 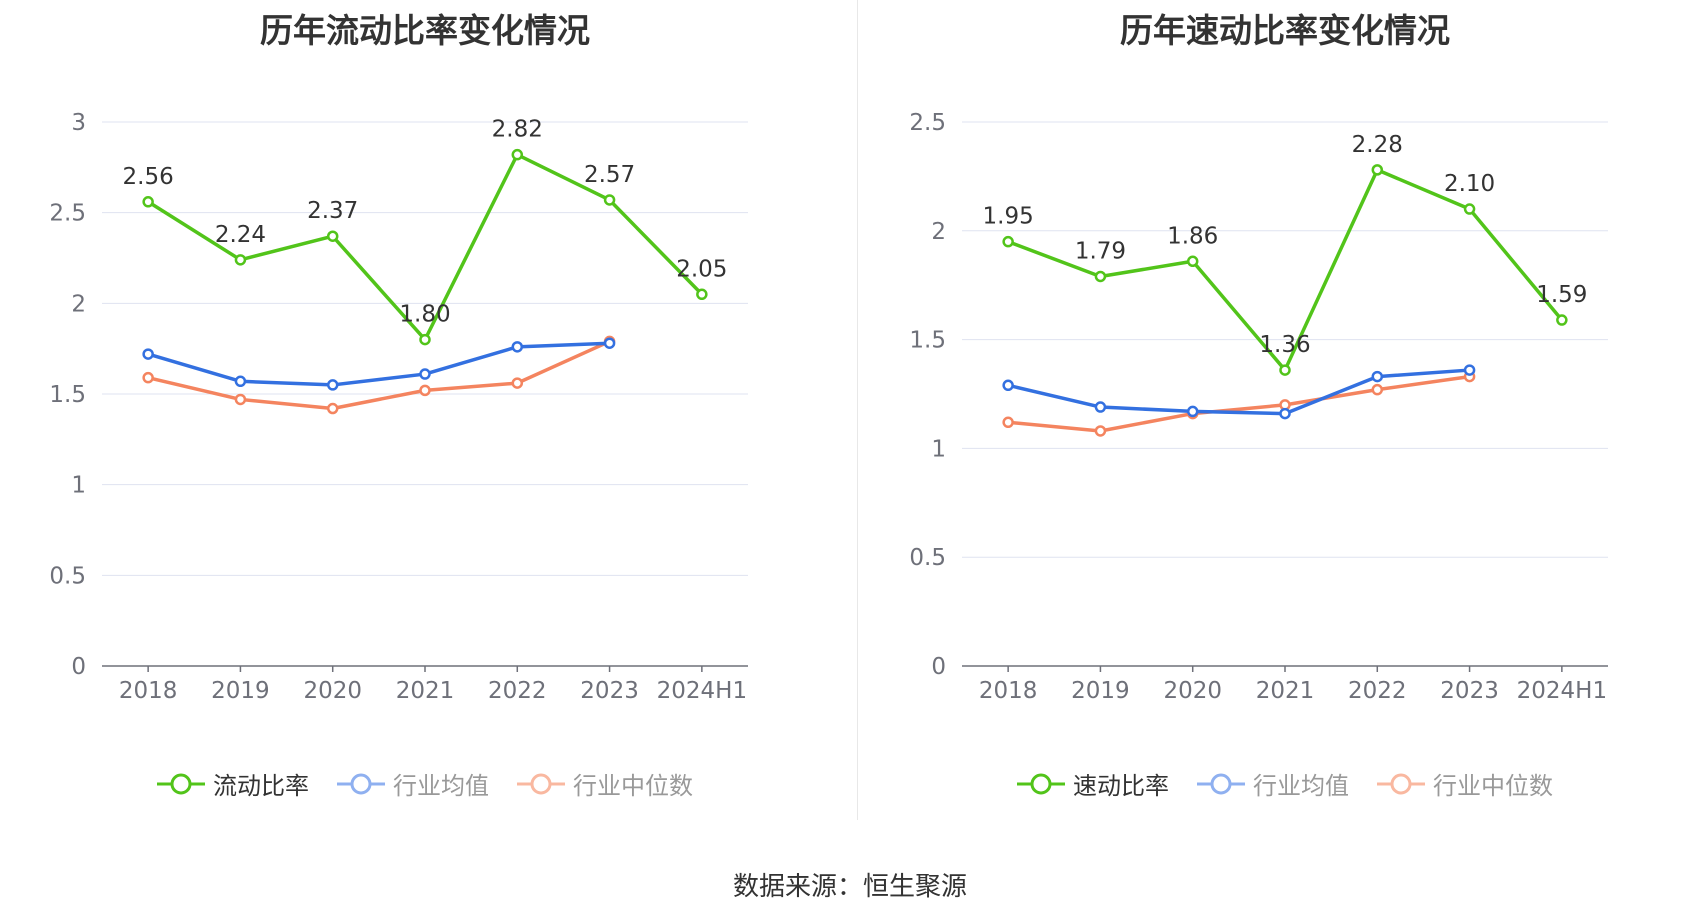 What do you see at coordinates (1469, 184) in the screenshot?
I see `data-label: 2.10` at bounding box center [1469, 184].